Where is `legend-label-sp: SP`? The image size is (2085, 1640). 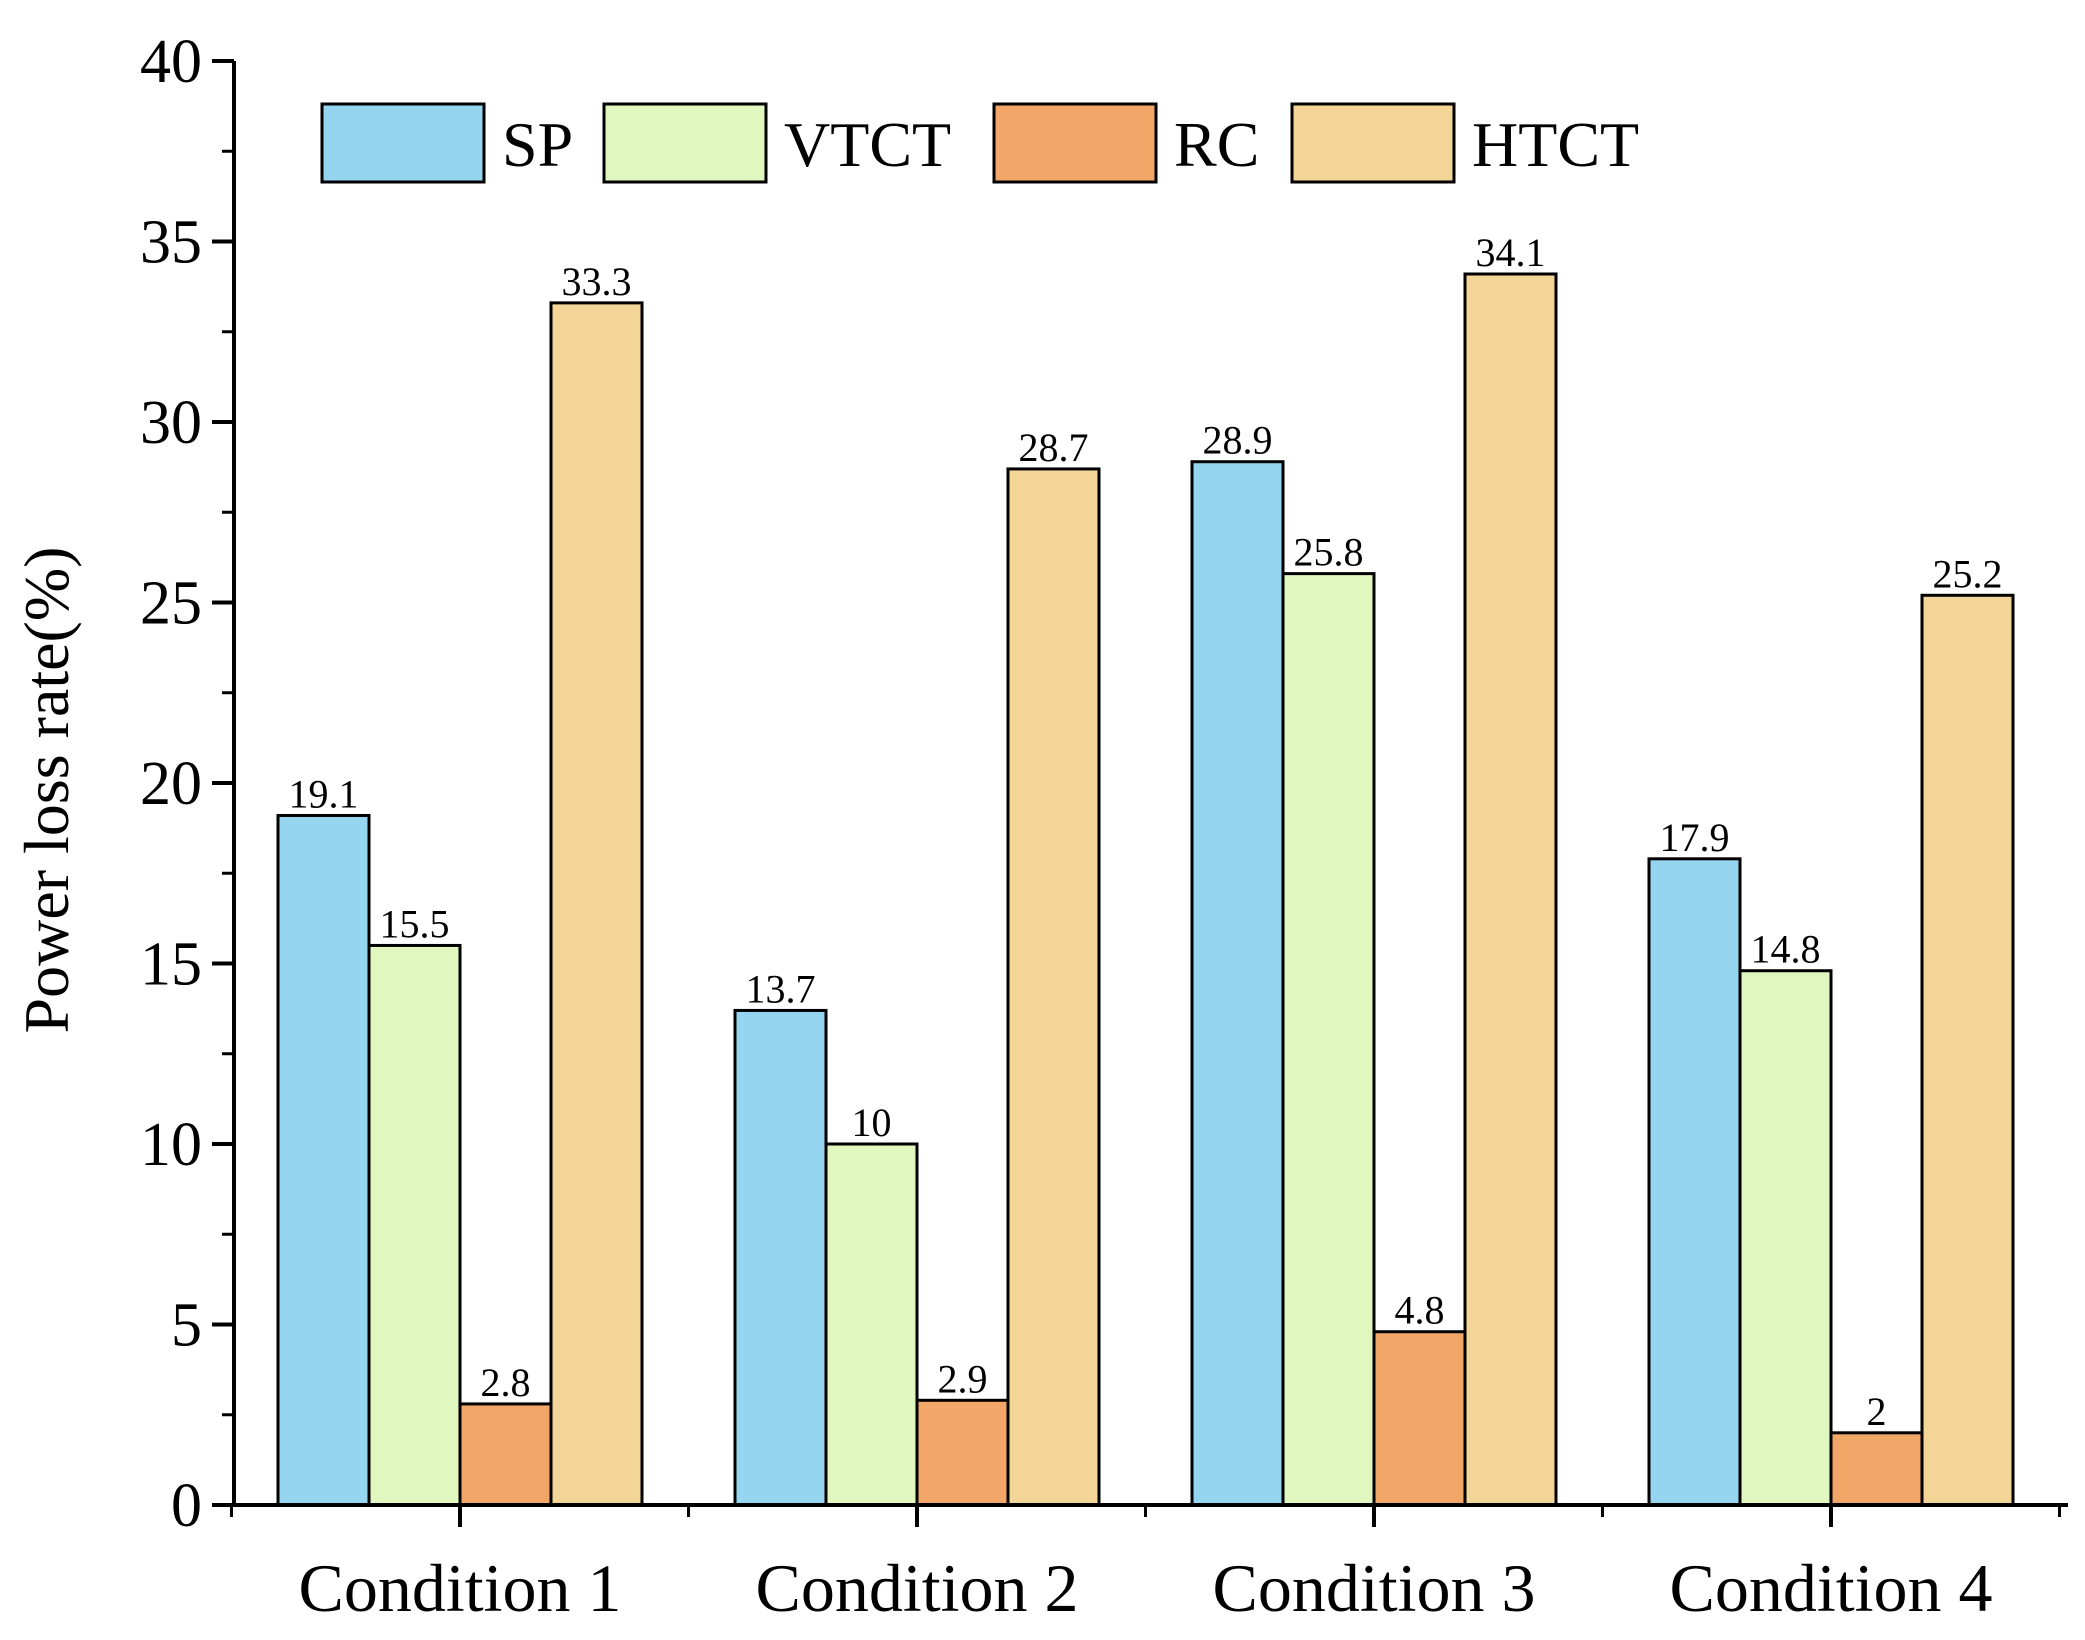 legend-label-sp: SP is located at coordinates (537, 144).